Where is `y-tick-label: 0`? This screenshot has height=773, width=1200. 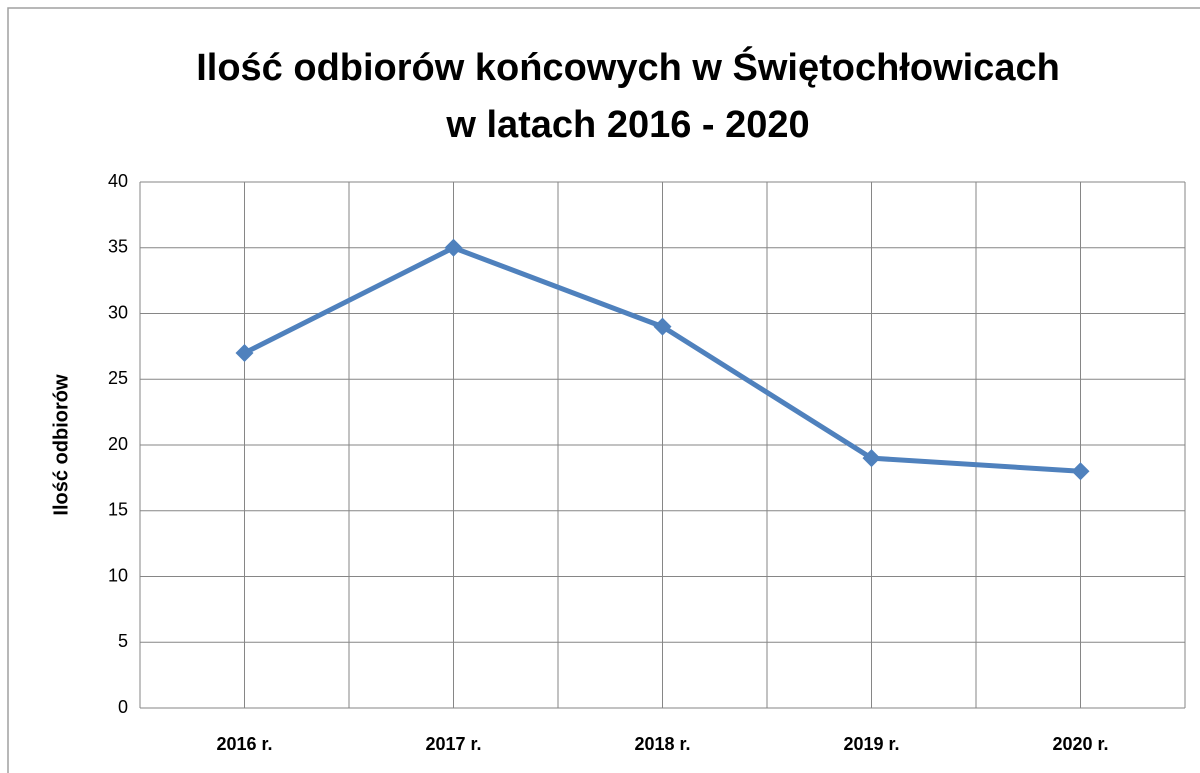
y-tick-label: 0 is located at coordinates (123, 707).